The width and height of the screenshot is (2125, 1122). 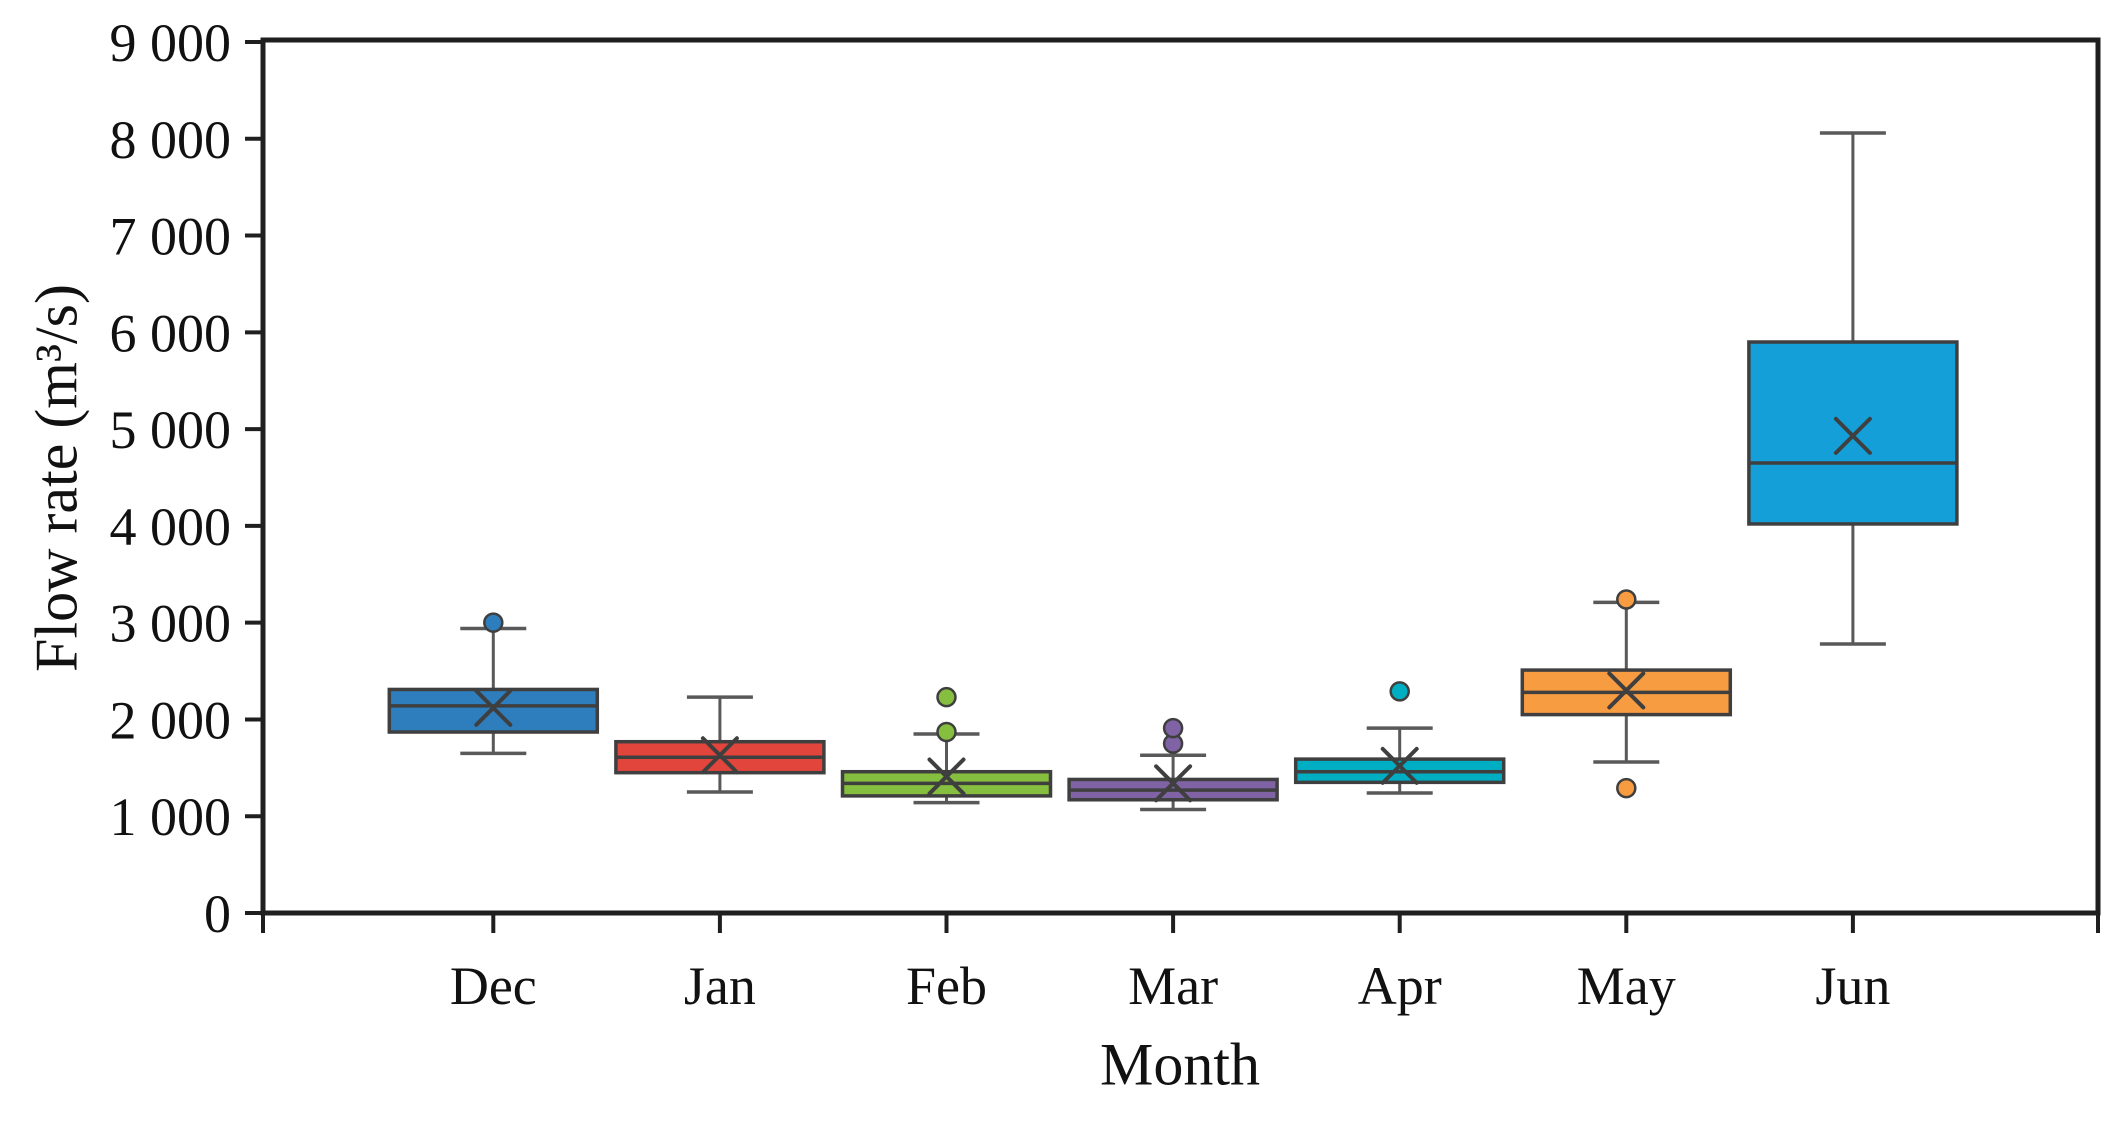 I want to click on x-axis-tick-label-feb: Feb, so click(x=946, y=986).